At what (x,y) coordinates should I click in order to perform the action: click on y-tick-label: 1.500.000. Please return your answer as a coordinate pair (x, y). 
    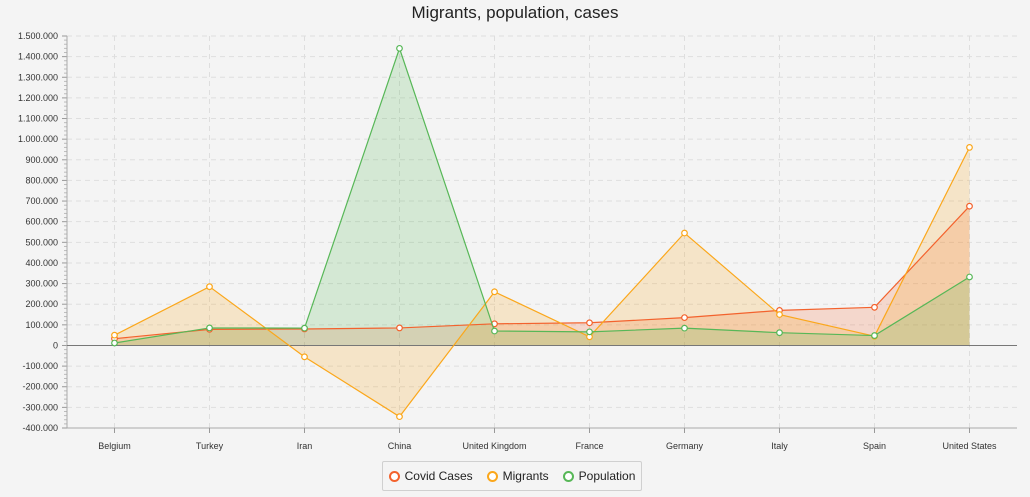
    Looking at the image, I should click on (38, 36).